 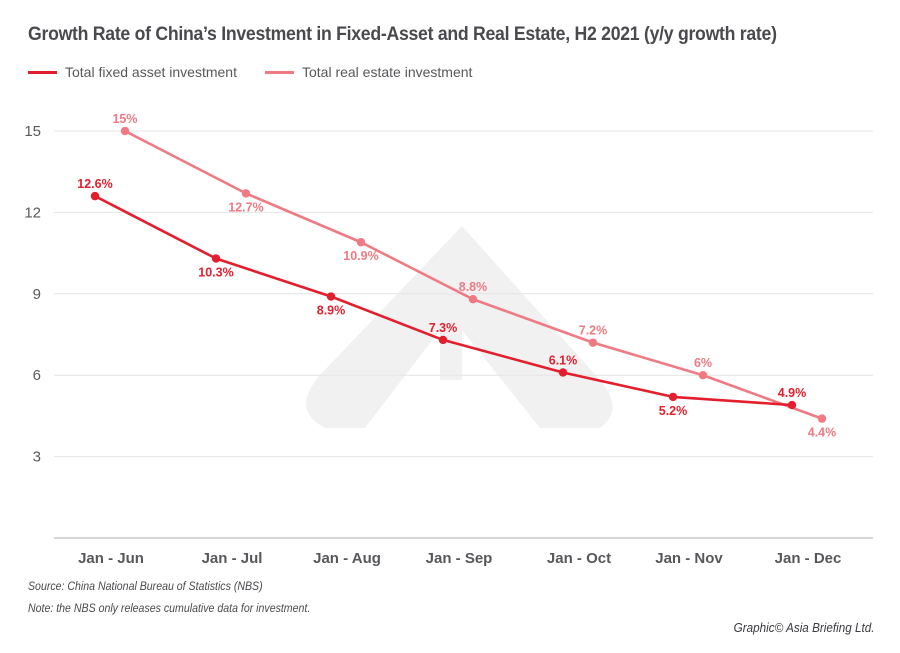 What do you see at coordinates (279, 72) in the screenshot?
I see `legend-swatch-real-estate` at bounding box center [279, 72].